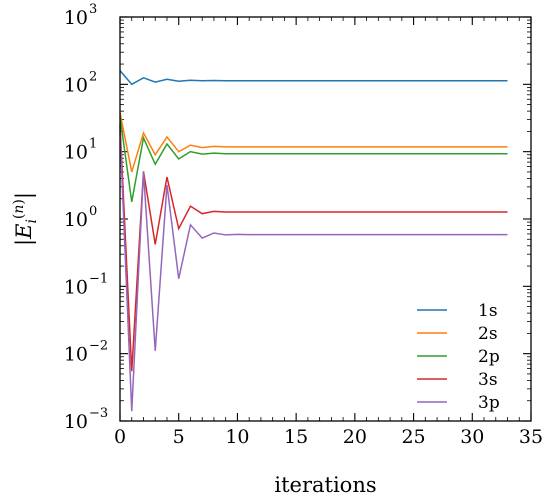  What do you see at coordinates (93, 76) in the screenshot?
I see `y-tick-exponent: 2` at bounding box center [93, 76].